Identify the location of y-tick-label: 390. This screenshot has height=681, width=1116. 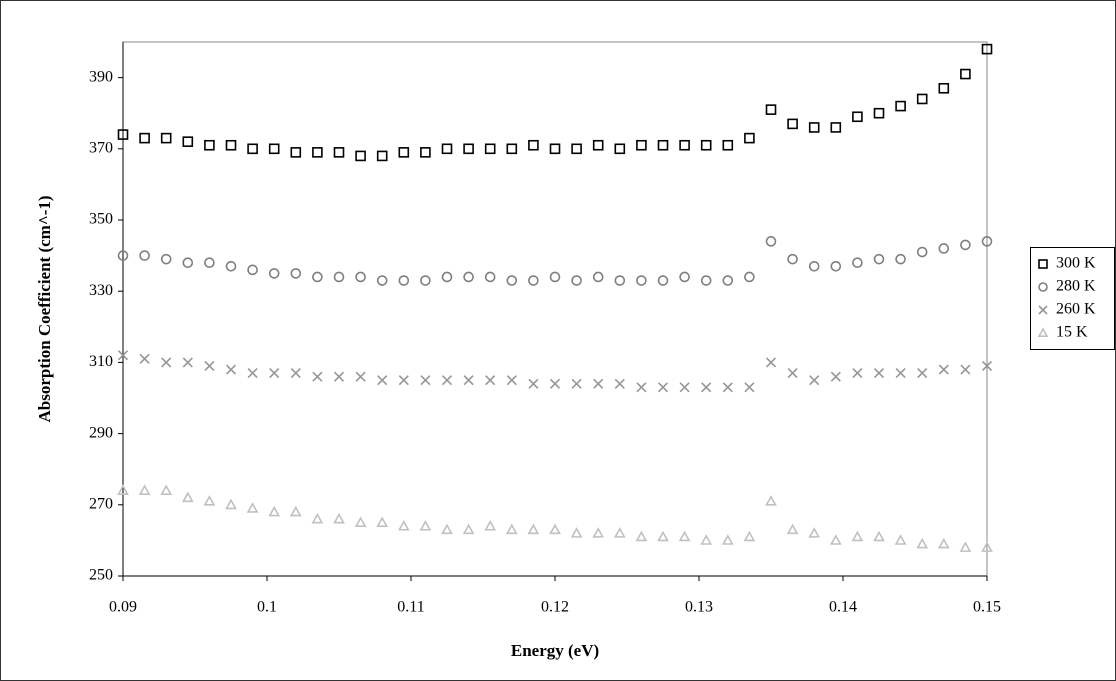
(101, 76).